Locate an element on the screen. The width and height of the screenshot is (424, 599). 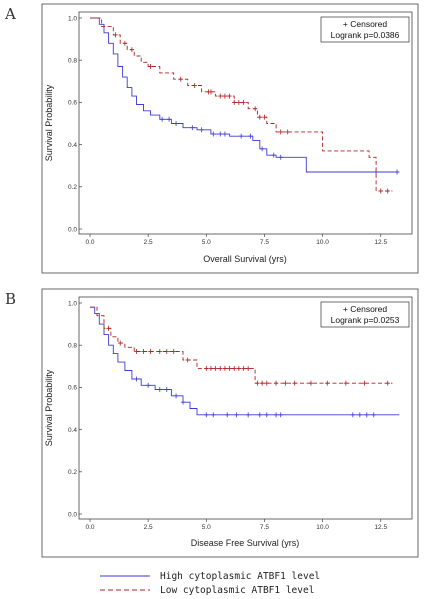
y-tick-label: 0.0 is located at coordinates (72, 229).